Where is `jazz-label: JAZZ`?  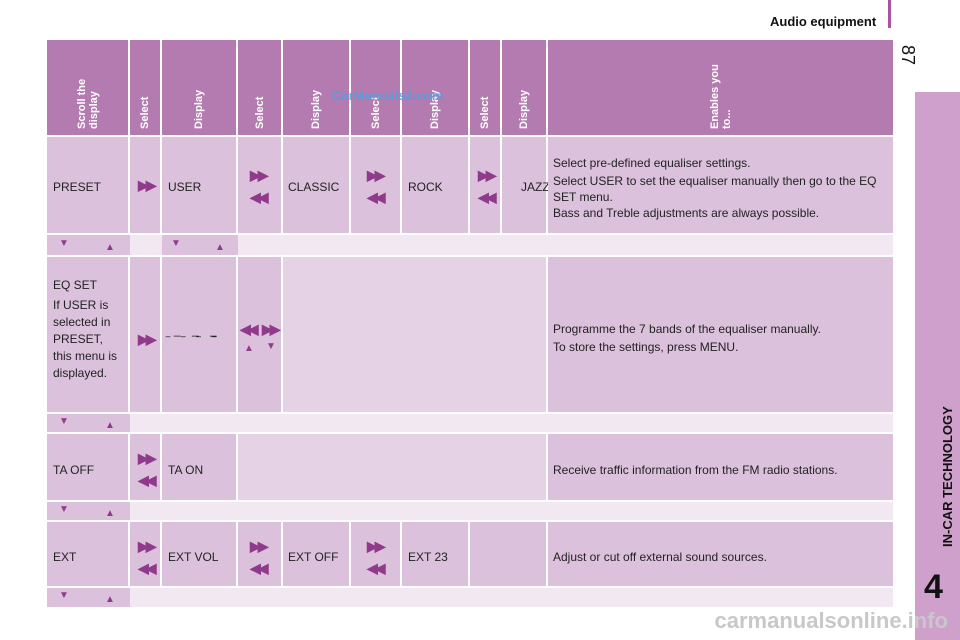
jazz-label: JAZZ is located at coordinates (535, 187).